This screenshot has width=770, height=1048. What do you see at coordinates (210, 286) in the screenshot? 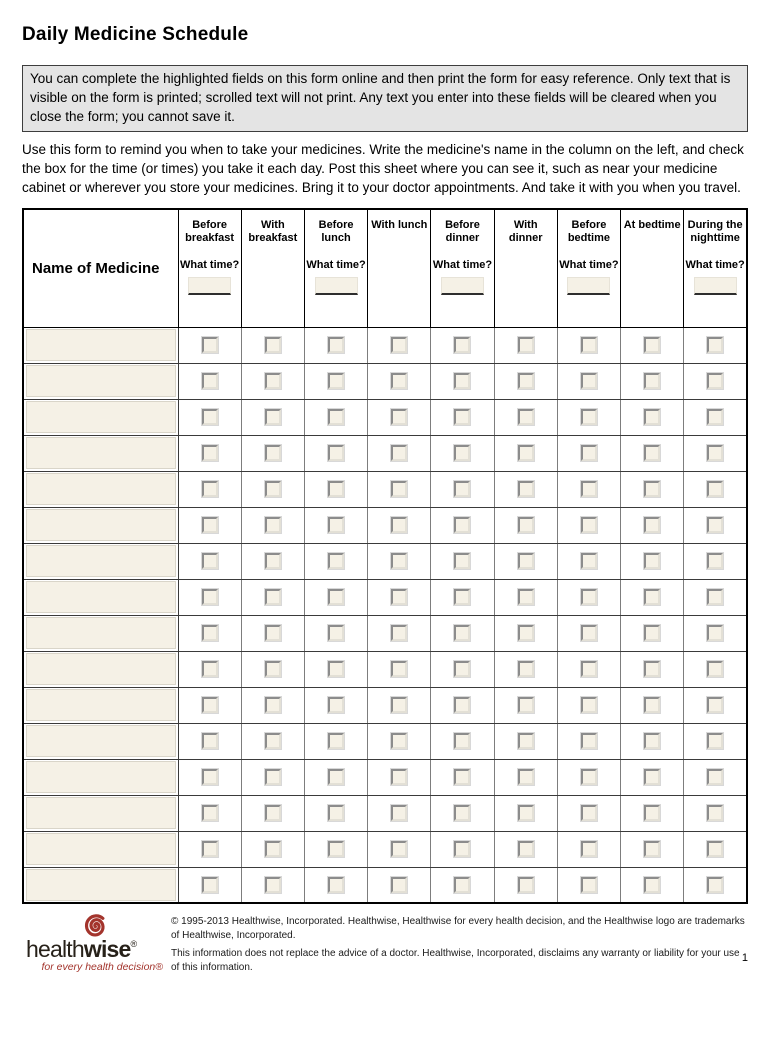
I see `time-input-before-breakfast` at bounding box center [210, 286].